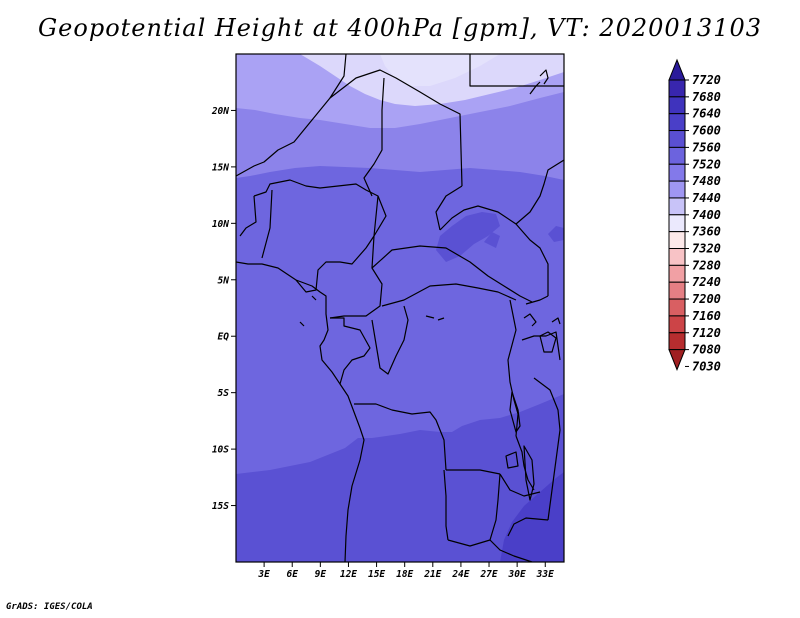  Describe the element at coordinates (460, 574) in the screenshot. I see `lon-tick-label: 24E` at that location.